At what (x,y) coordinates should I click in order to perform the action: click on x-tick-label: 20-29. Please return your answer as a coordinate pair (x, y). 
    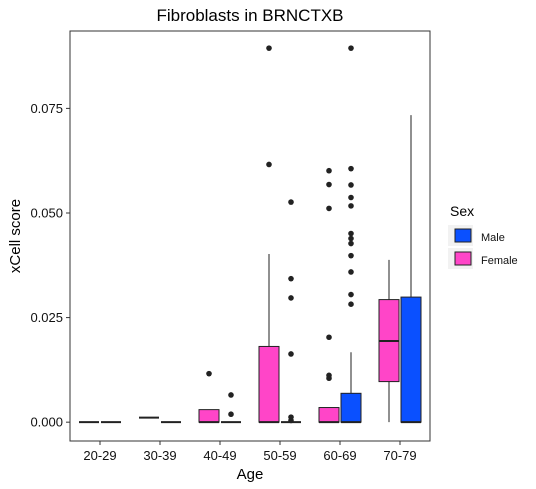
    Looking at the image, I should click on (99, 455).